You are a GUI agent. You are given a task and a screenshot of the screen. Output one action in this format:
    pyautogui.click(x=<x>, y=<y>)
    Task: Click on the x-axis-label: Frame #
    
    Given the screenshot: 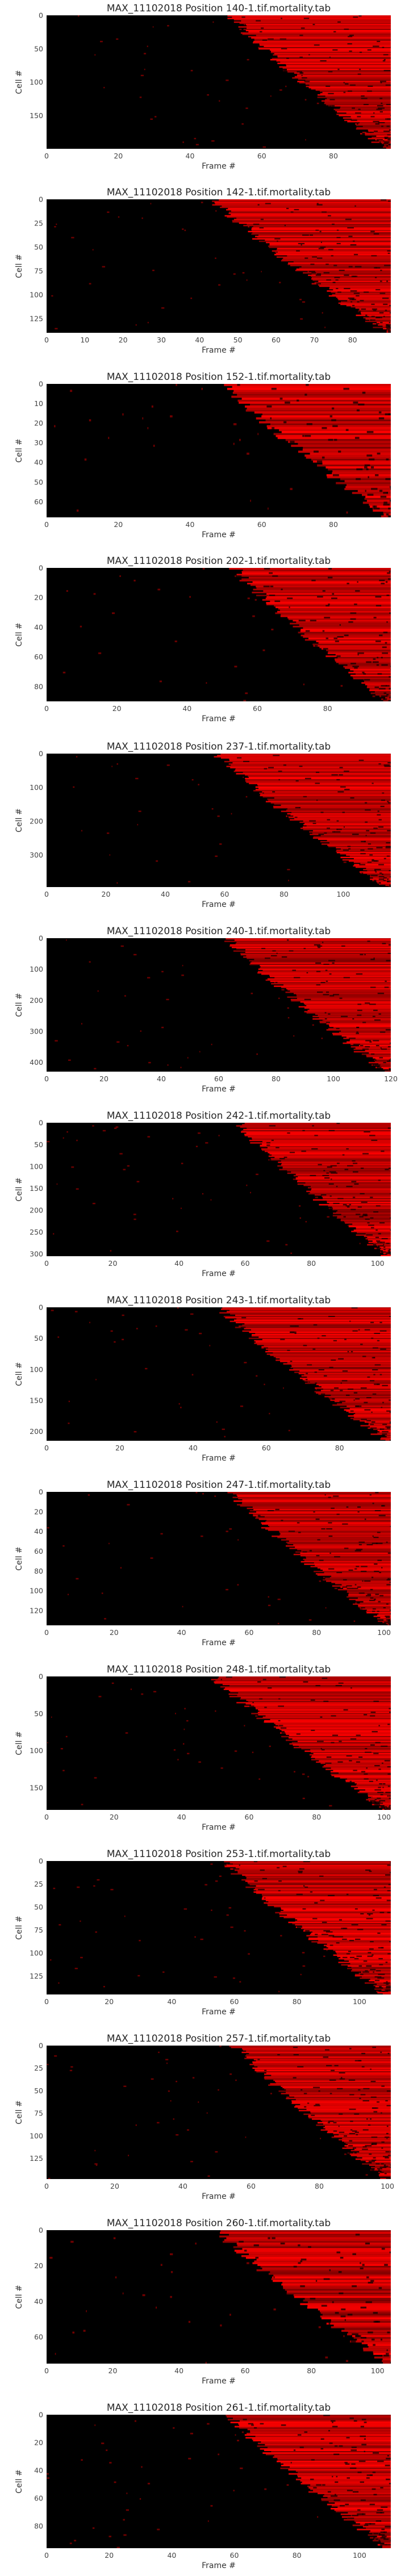 What is the action you would take?
    pyautogui.click(x=219, y=2565)
    